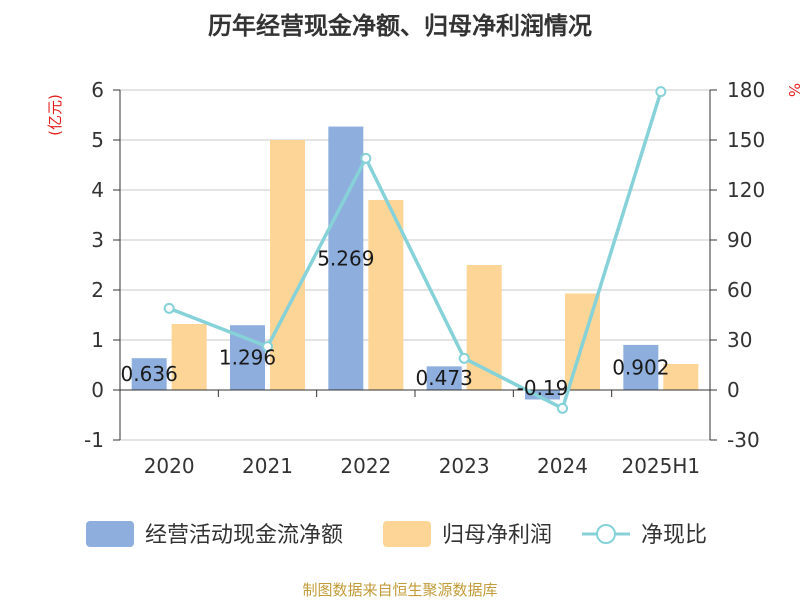 The height and width of the screenshot is (600, 800). Describe the element at coordinates (606, 534) in the screenshot. I see `legend-swatch-ratio-marker` at that location.